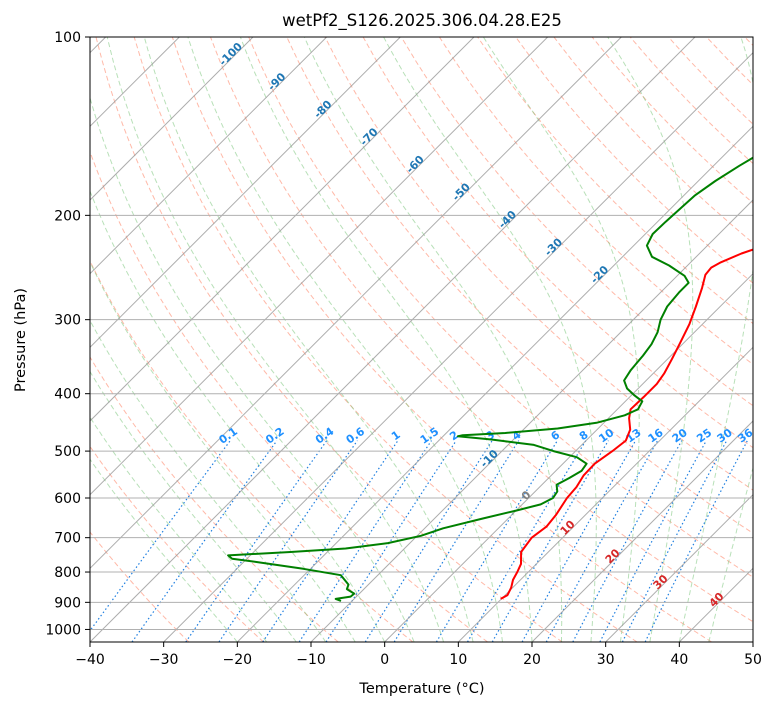  I want to click on y-tick-label: 200, so click(67, 216).